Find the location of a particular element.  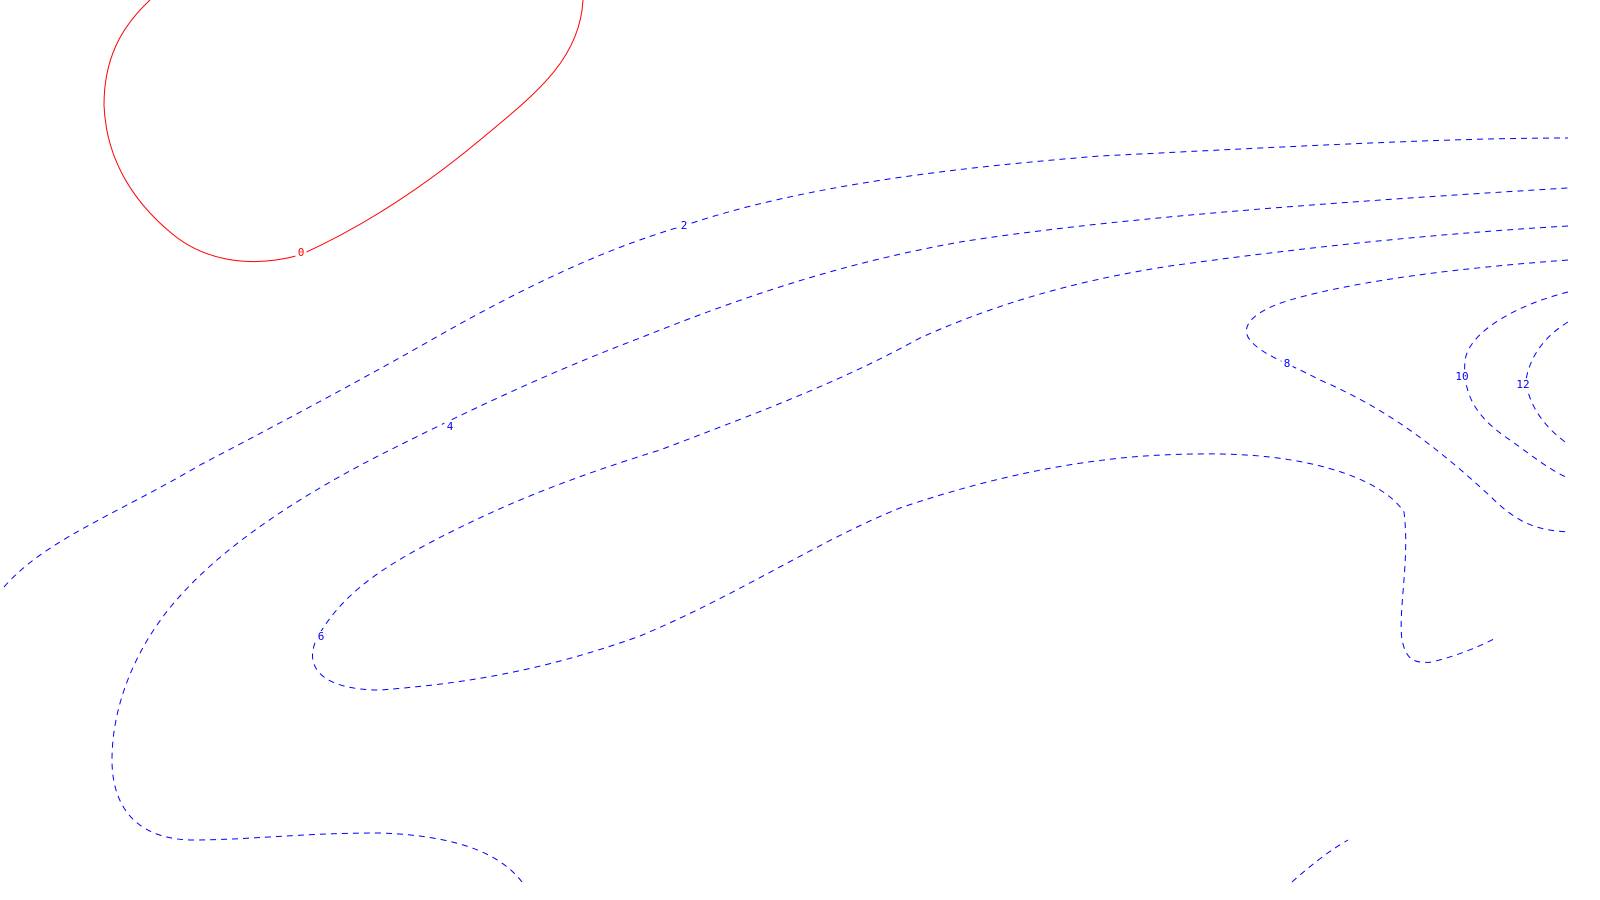

contour-label-level-8: 8 is located at coordinates (1287, 363).